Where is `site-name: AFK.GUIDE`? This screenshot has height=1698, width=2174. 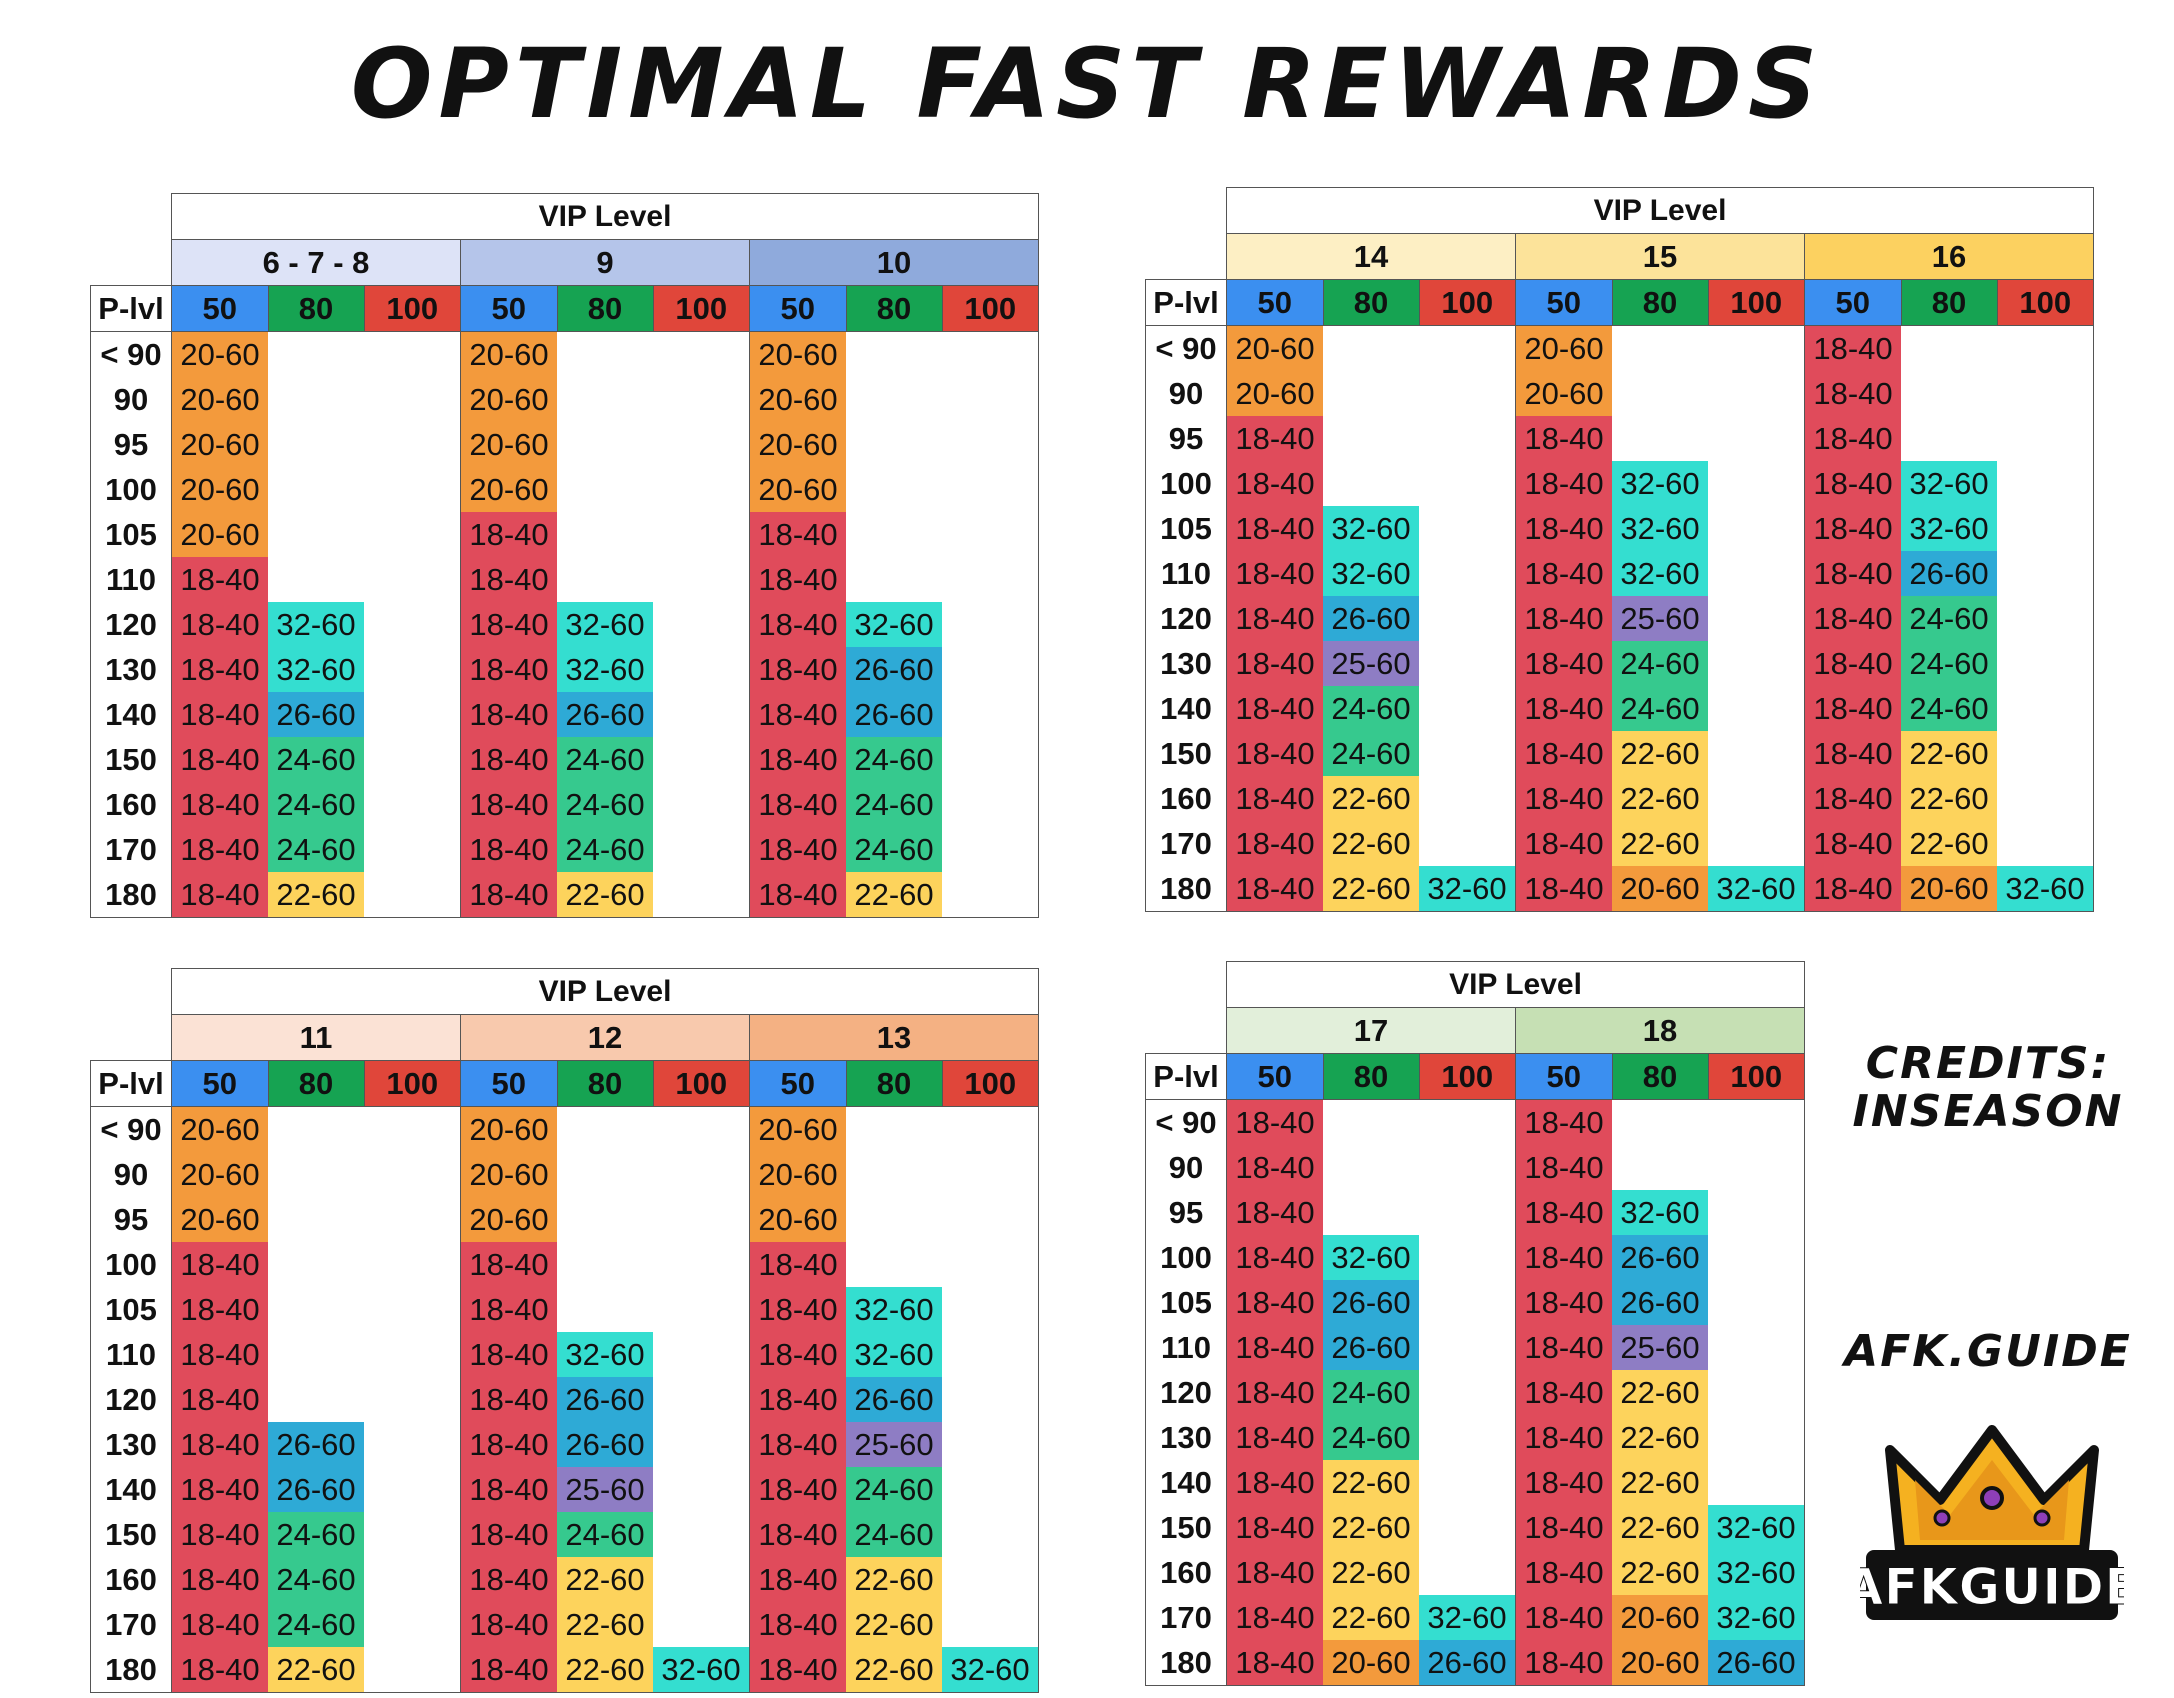 site-name: AFK.GUIDE is located at coordinates (1988, 1351).